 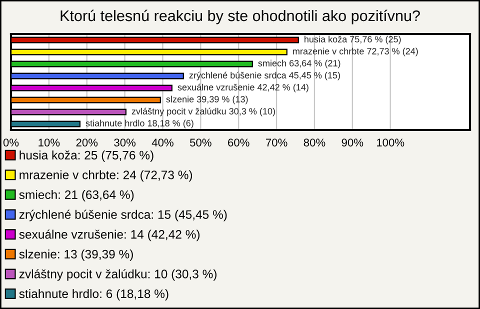 I want to click on legend-label: sexuálne vzrušenie: 14 (42,42 %), so click(x=109, y=236).